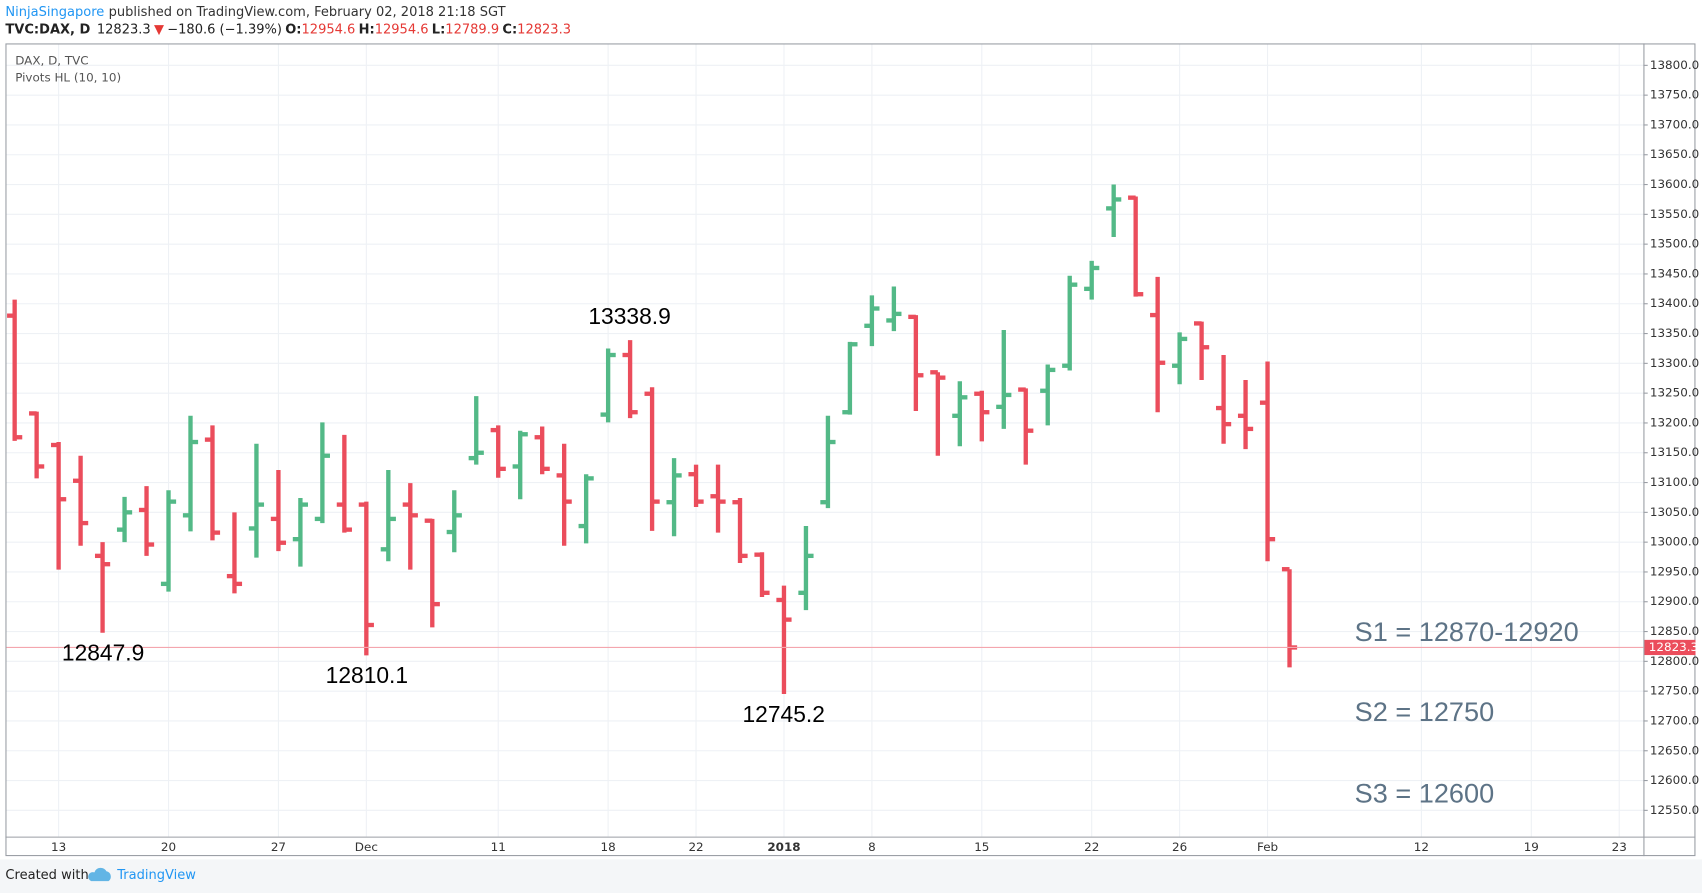 The height and width of the screenshot is (893, 1702). What do you see at coordinates (1179, 847) in the screenshot?
I see `x-tick-label: 26` at bounding box center [1179, 847].